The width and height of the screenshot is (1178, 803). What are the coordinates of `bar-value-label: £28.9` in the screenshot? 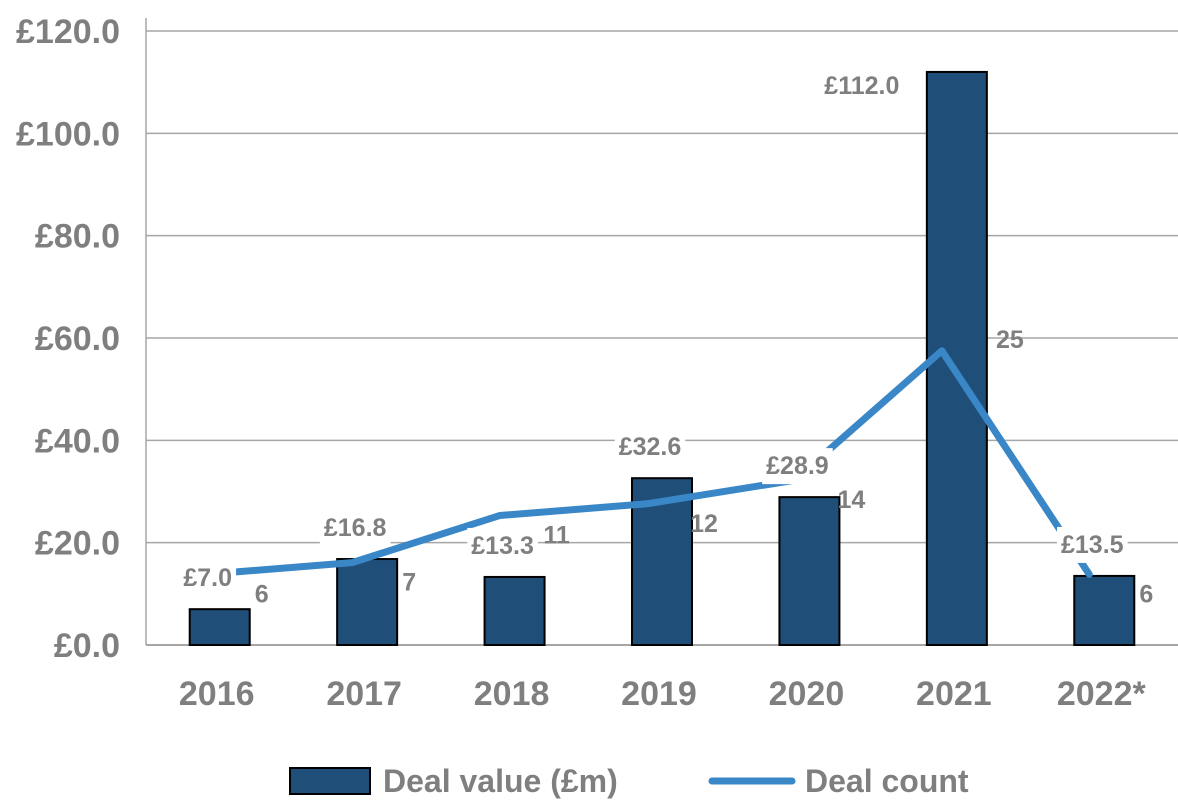 It's located at (797, 466).